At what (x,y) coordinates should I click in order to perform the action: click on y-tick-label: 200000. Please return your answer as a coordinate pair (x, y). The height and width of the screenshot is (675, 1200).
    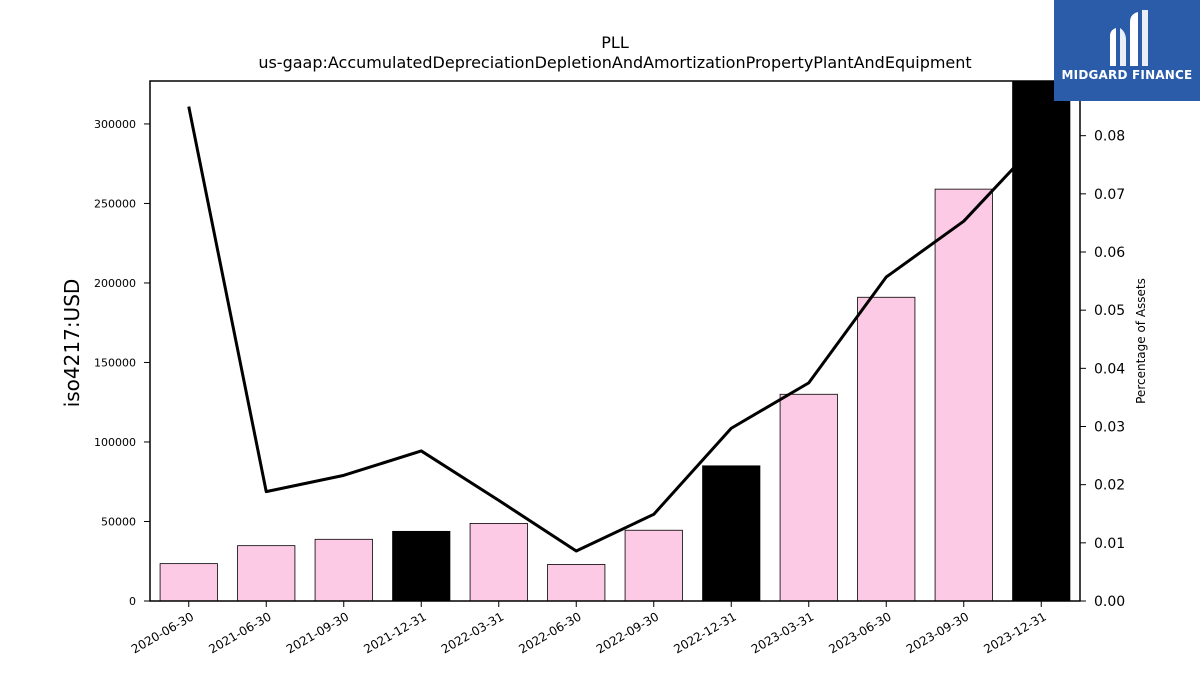
    Looking at the image, I should click on (115, 283).